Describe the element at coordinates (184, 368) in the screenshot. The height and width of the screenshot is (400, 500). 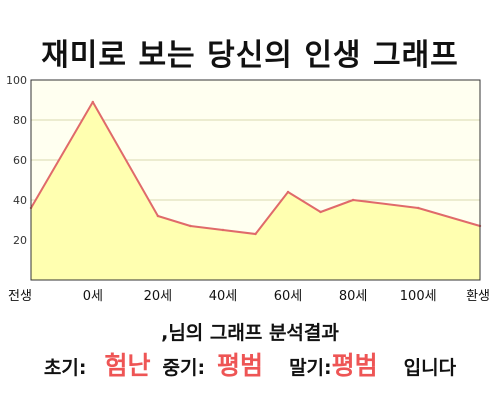
I see `middle-label: 중기:` at that location.